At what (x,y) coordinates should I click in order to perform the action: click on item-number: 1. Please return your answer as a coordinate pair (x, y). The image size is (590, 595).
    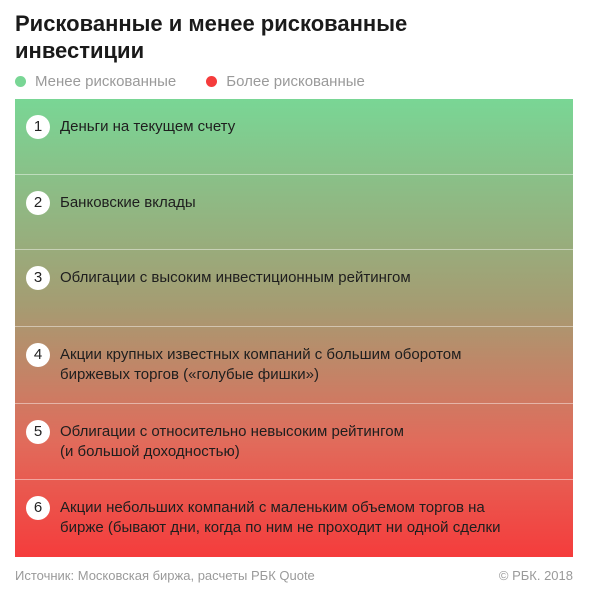
    Looking at the image, I should click on (38, 127).